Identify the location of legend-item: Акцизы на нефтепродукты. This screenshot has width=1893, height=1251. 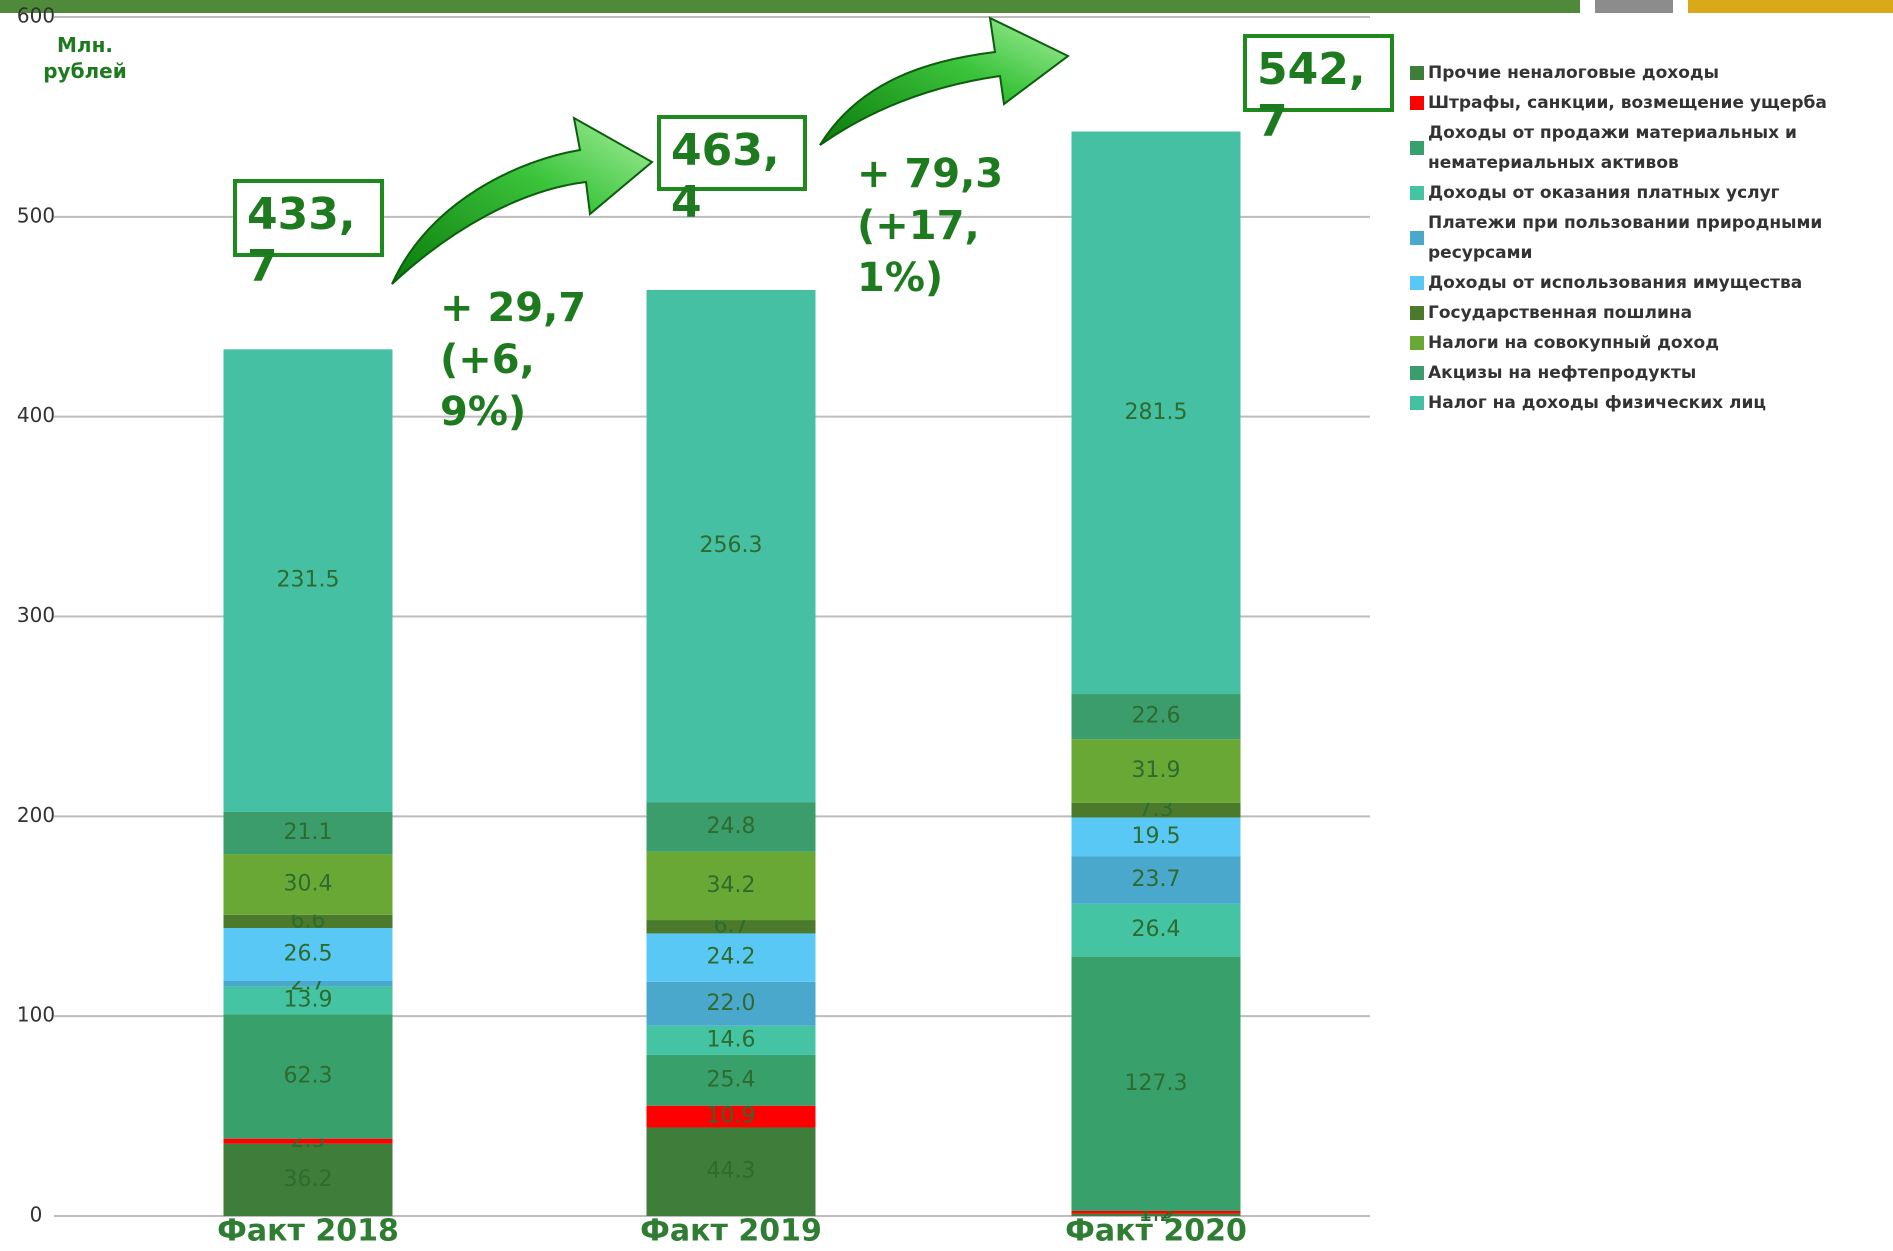
(1650, 373).